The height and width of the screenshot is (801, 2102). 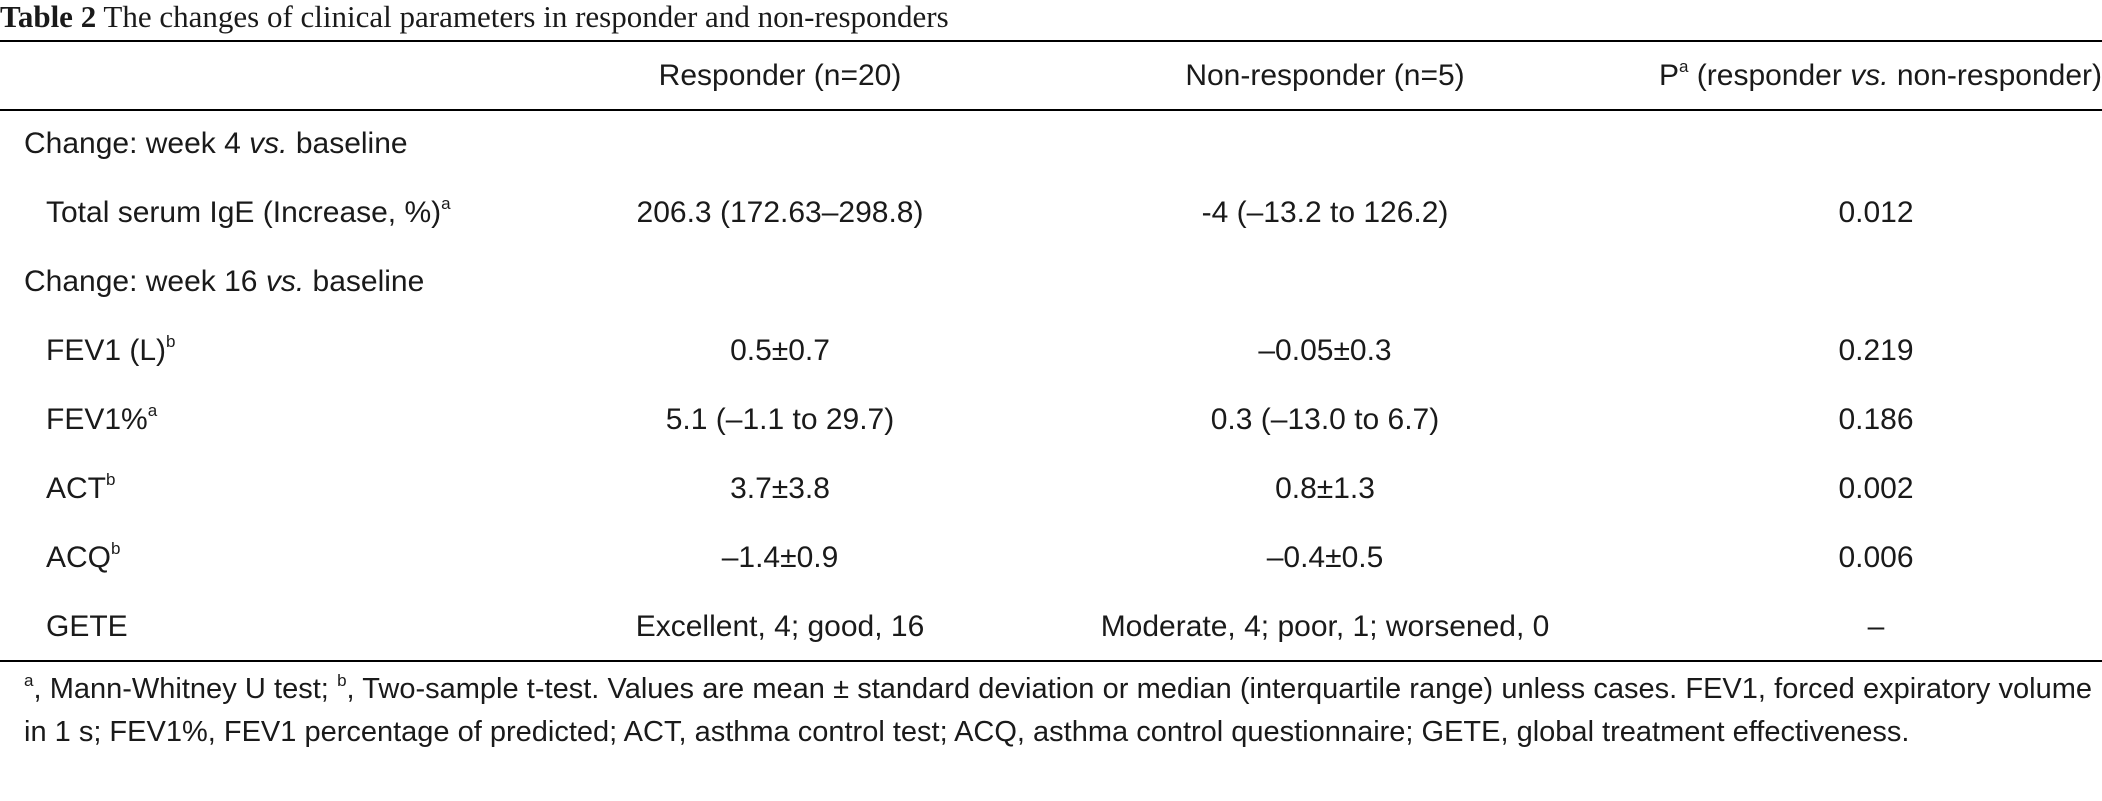 What do you see at coordinates (1051, 661) in the screenshot?
I see `table-bottom-rule` at bounding box center [1051, 661].